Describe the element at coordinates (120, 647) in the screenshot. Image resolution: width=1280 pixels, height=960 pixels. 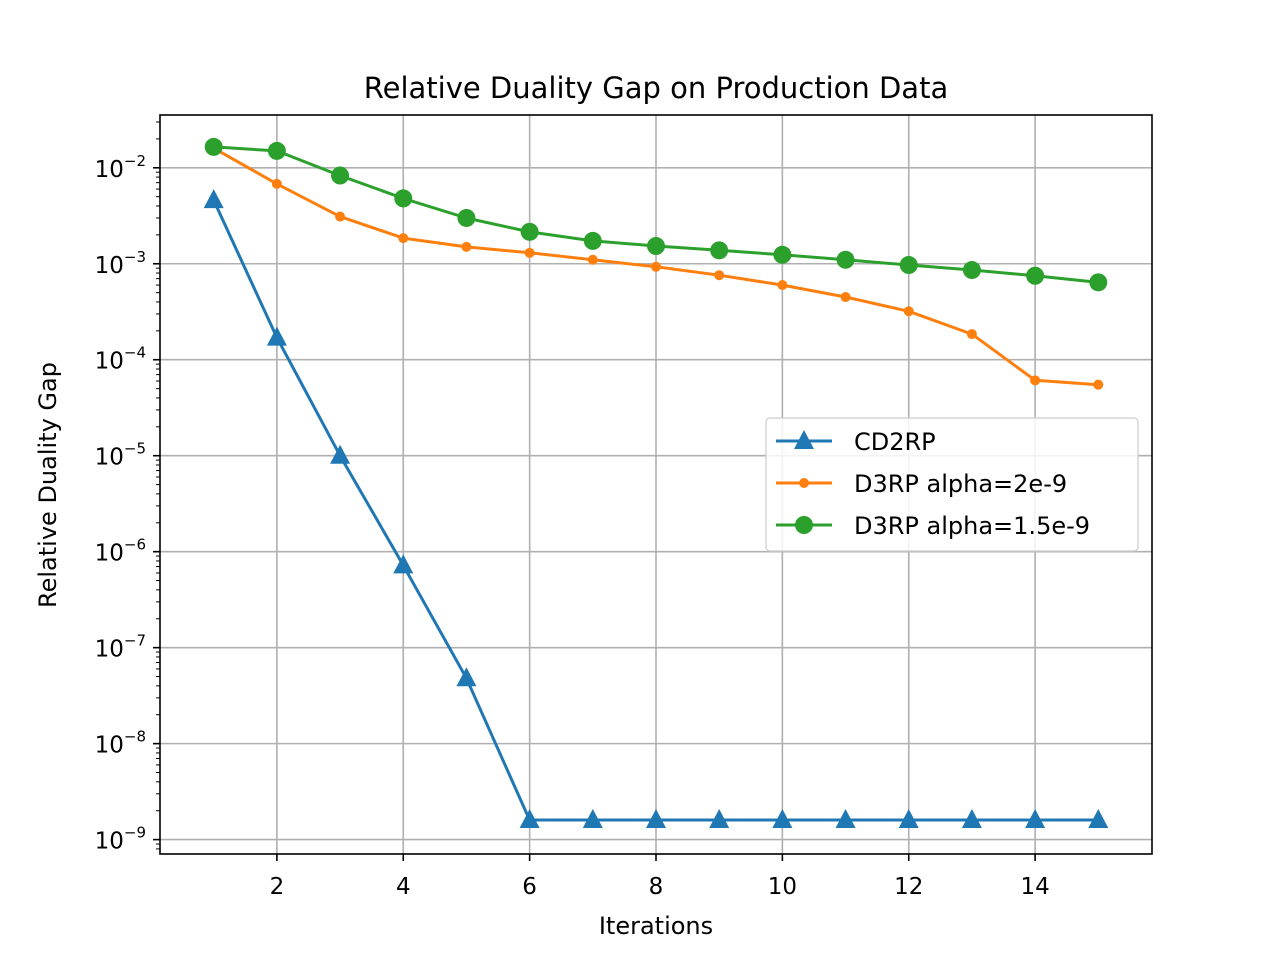
I see `y-tick-label: 10⁻⁷` at that location.